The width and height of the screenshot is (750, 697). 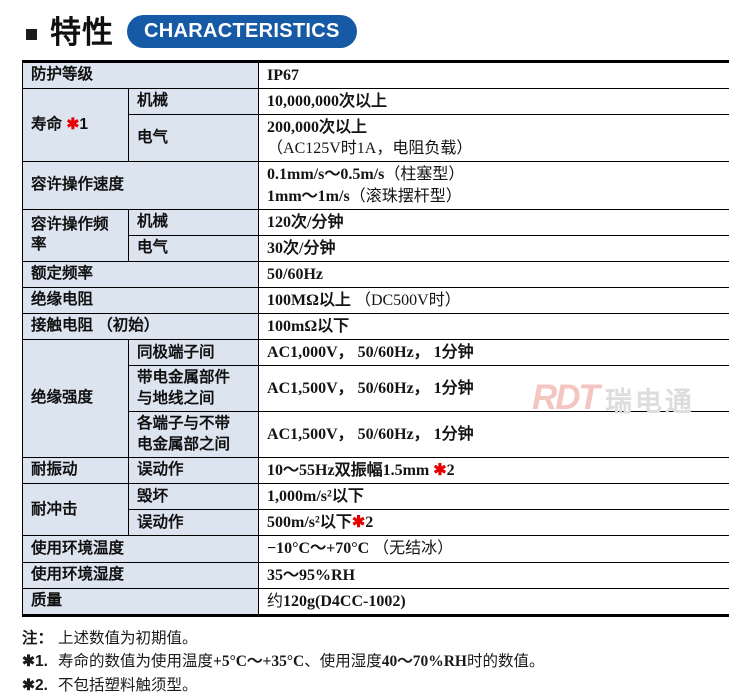 I want to click on spec-value-cell: 约120g(D4CC-1002), so click(x=493, y=601).